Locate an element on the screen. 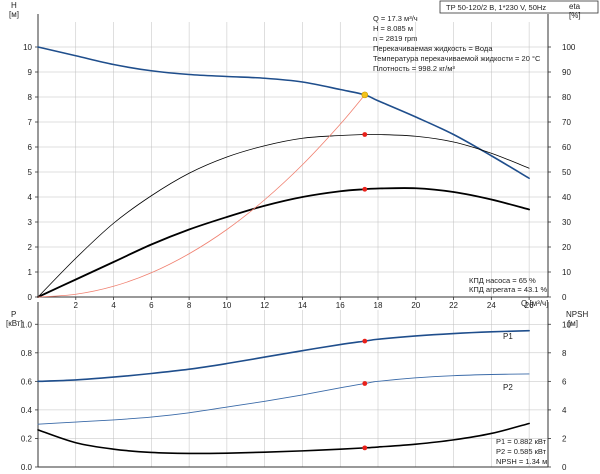  top-right-tick-label: 60 is located at coordinates (566, 147).